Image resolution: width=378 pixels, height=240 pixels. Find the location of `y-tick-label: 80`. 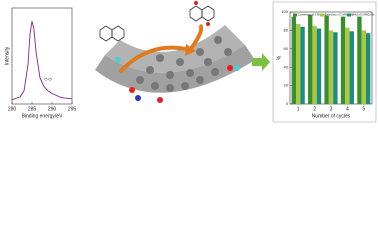

y-tick-label: 80 is located at coordinates (286, 29).